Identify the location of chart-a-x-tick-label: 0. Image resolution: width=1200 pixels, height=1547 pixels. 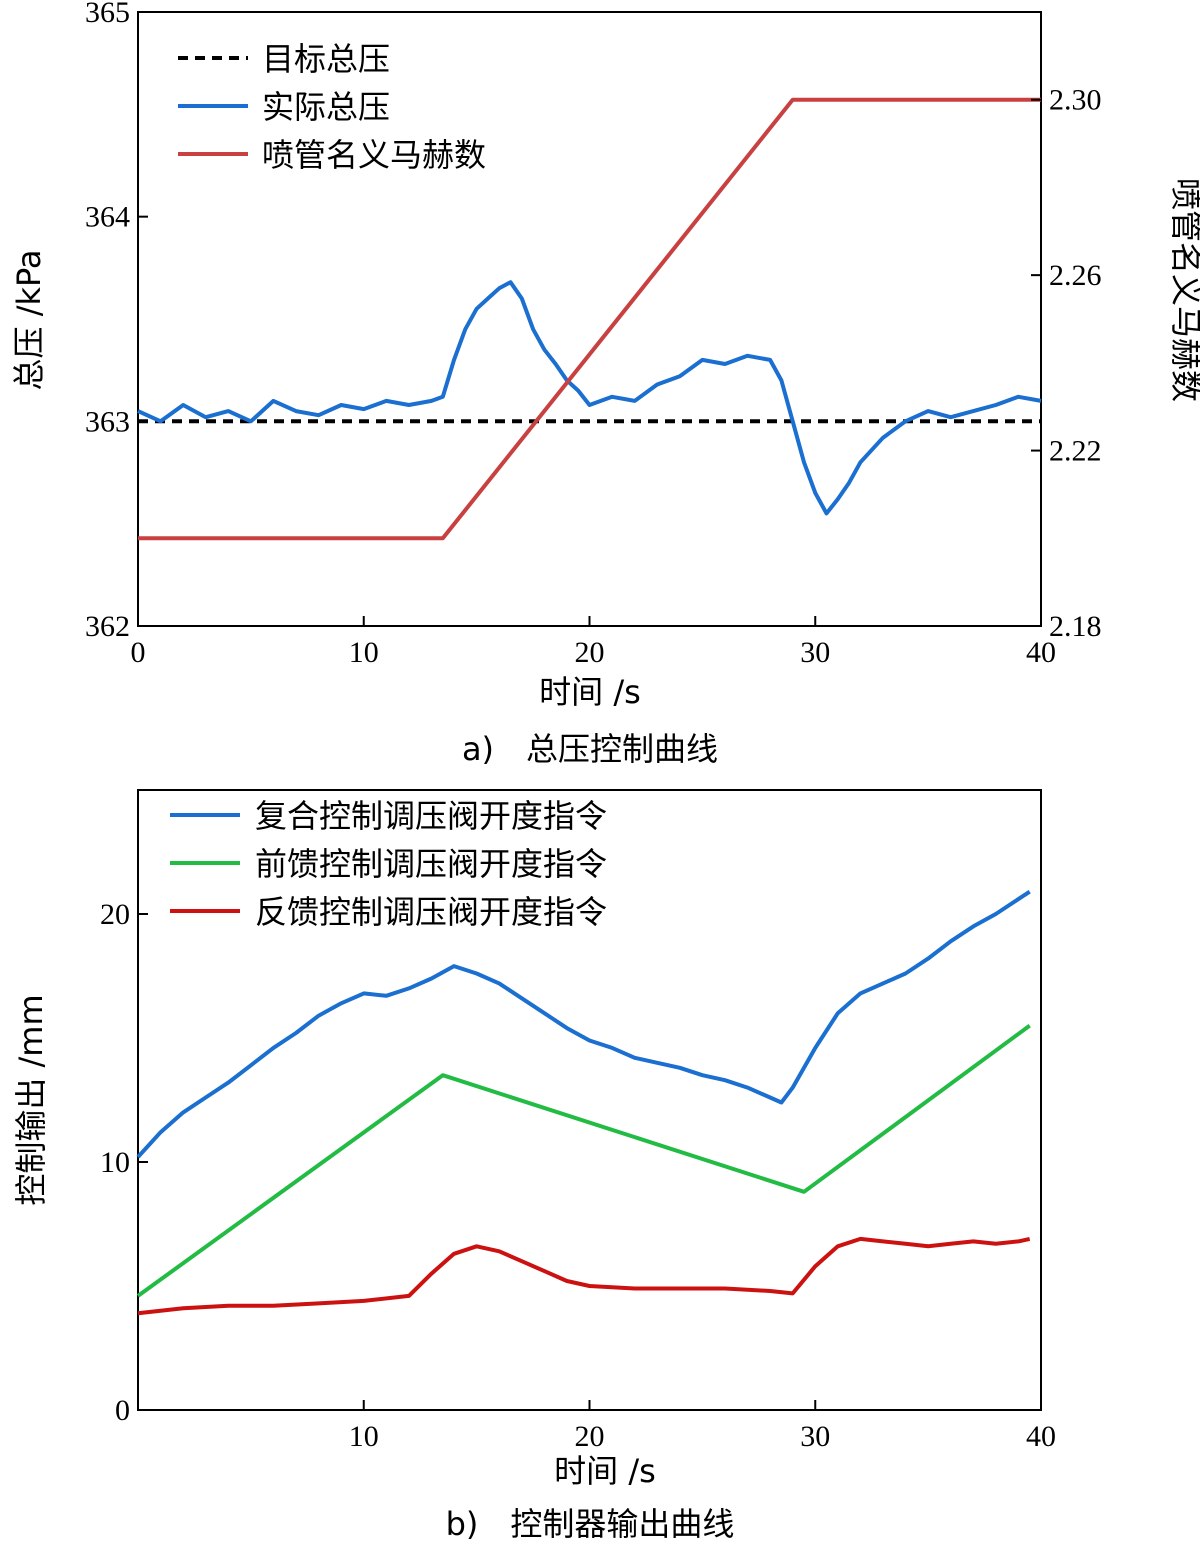
(138, 652).